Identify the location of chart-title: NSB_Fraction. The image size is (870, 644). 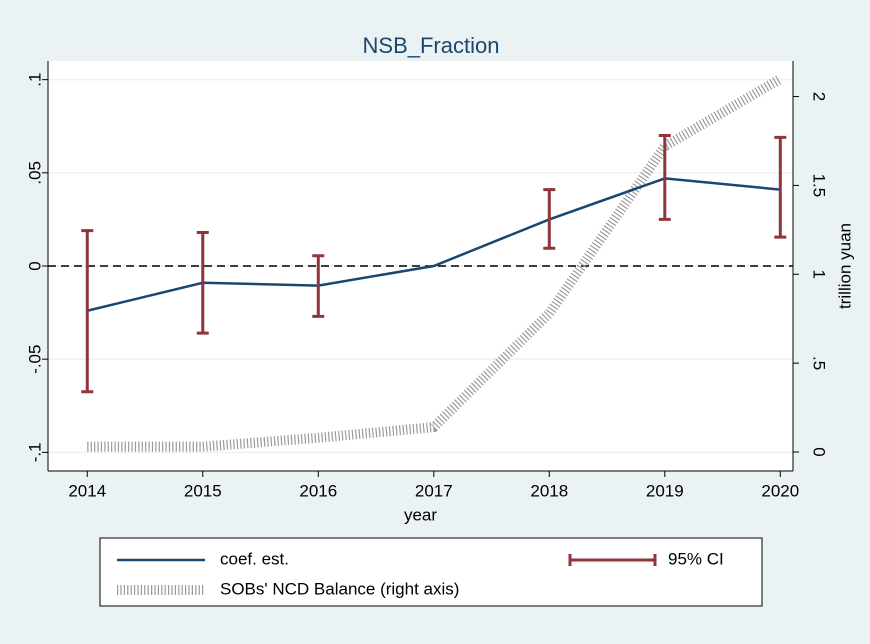
(431, 45).